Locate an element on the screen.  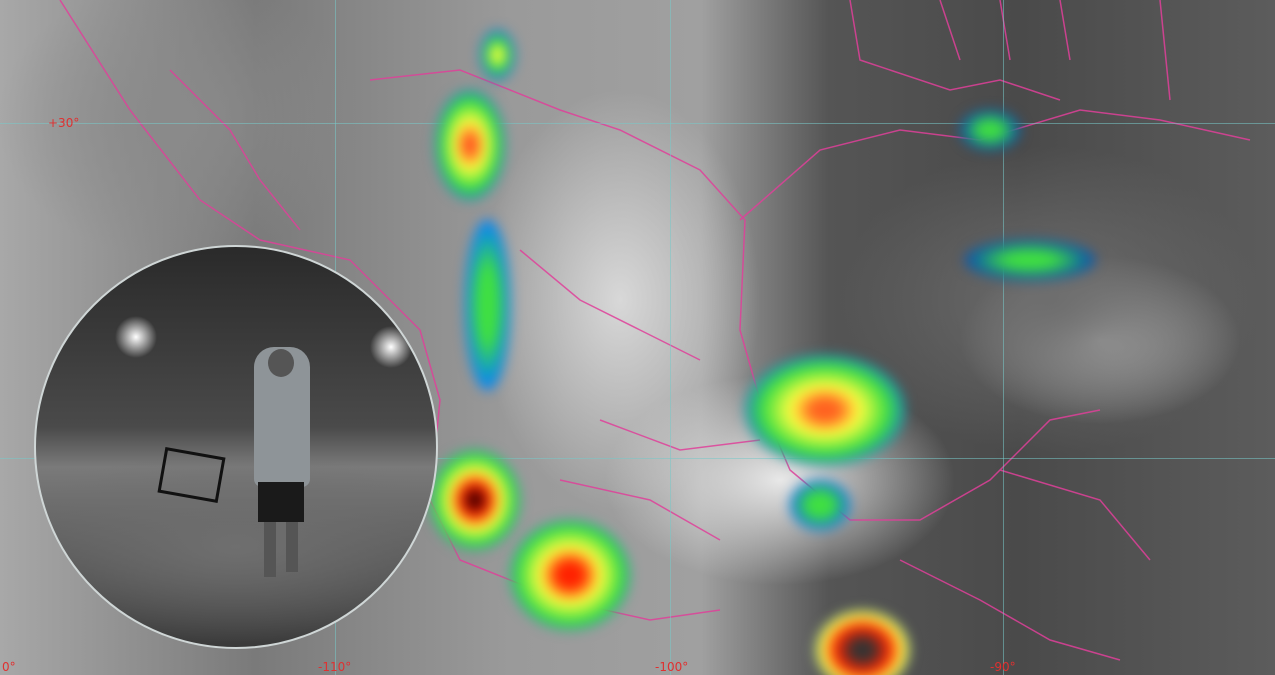
longitude-label: -90° is located at coordinates (1003, 667).